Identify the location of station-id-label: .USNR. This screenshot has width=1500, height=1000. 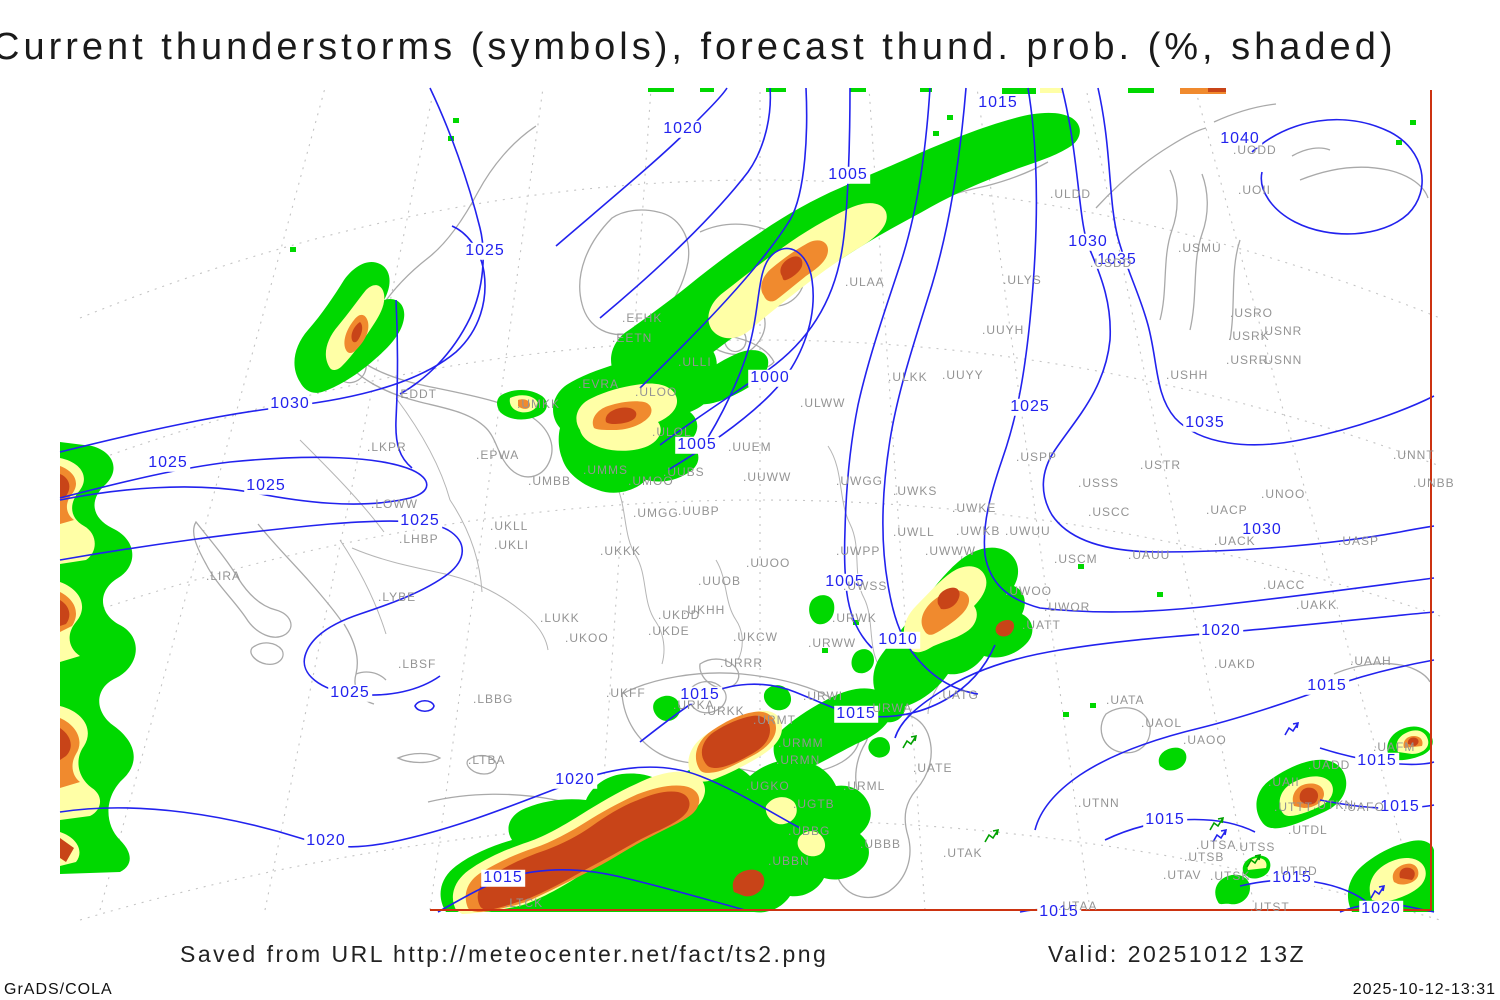
(1281, 331).